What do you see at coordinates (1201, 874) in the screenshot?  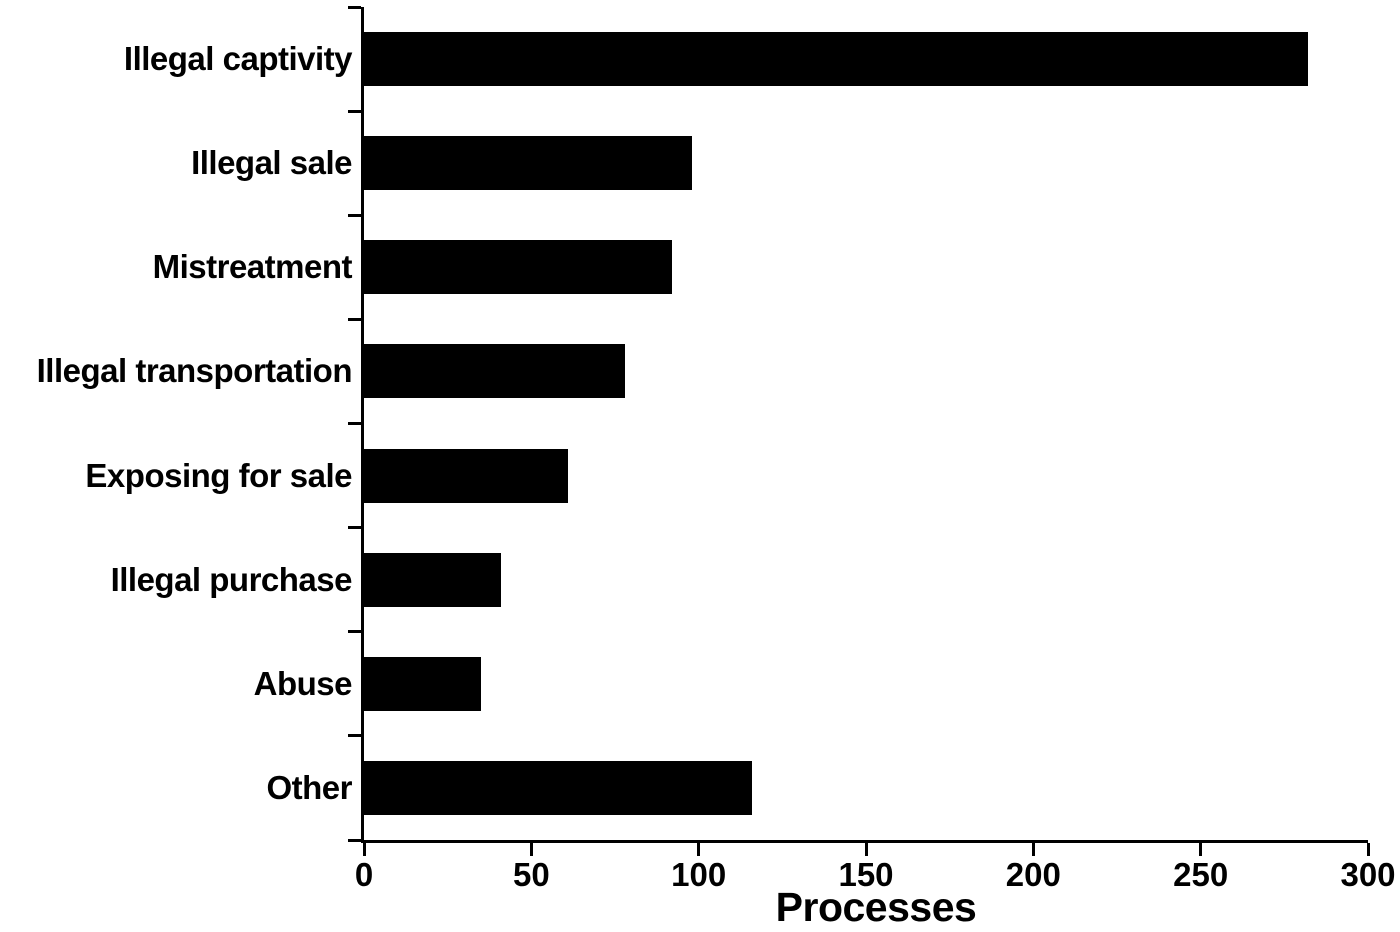 I see `x-axis-tick-label: 250` at bounding box center [1201, 874].